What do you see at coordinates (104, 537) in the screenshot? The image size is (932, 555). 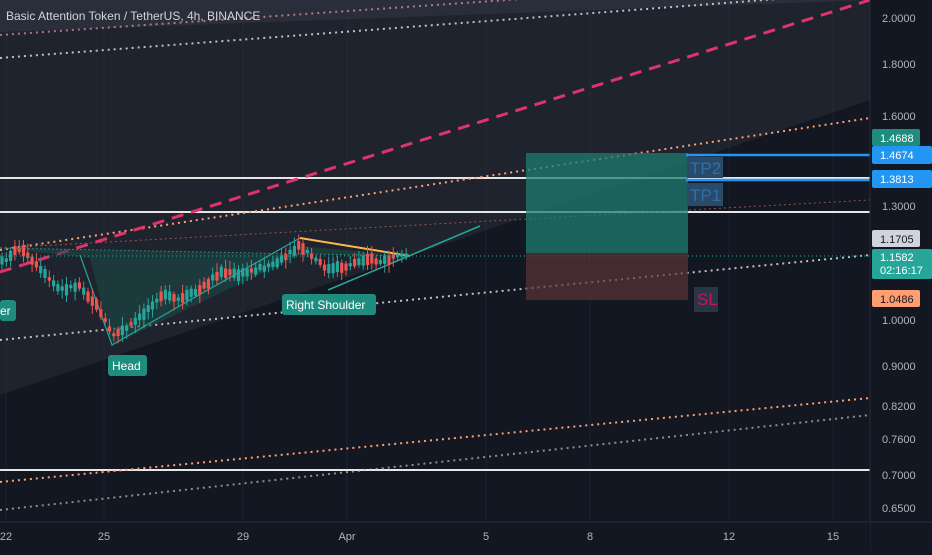 I see `time-tick: 25` at bounding box center [104, 537].